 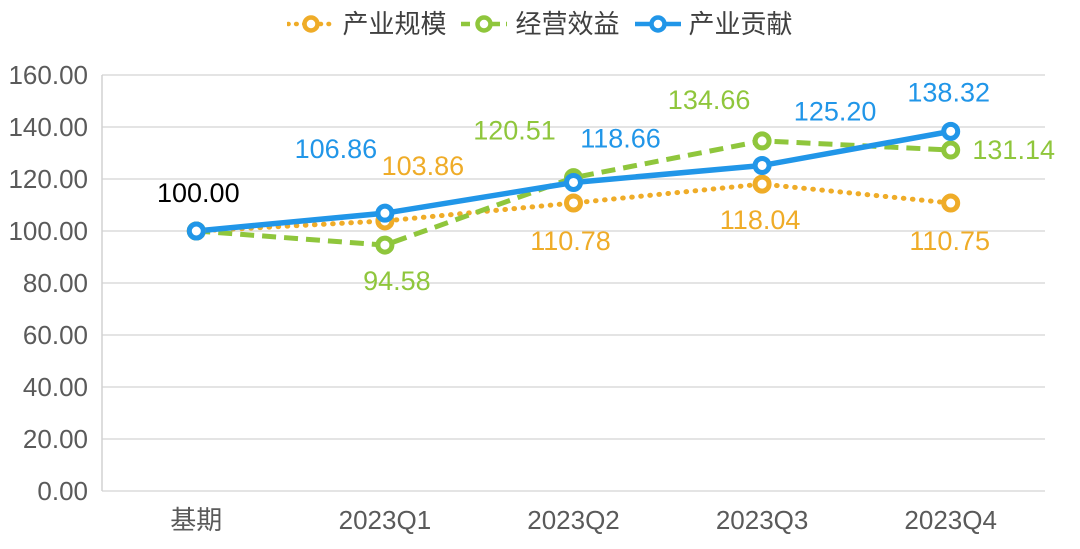 What do you see at coordinates (740, 24) in the screenshot?
I see `legend-label: 产业贡献` at bounding box center [740, 24].